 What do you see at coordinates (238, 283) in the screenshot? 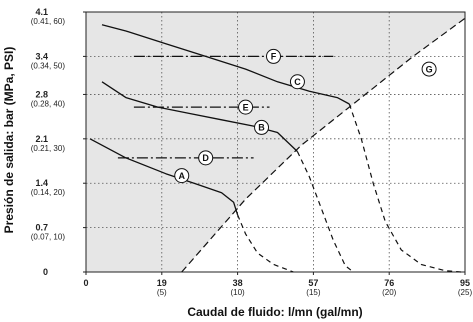
I see `x-tick-label: 38` at bounding box center [238, 283].